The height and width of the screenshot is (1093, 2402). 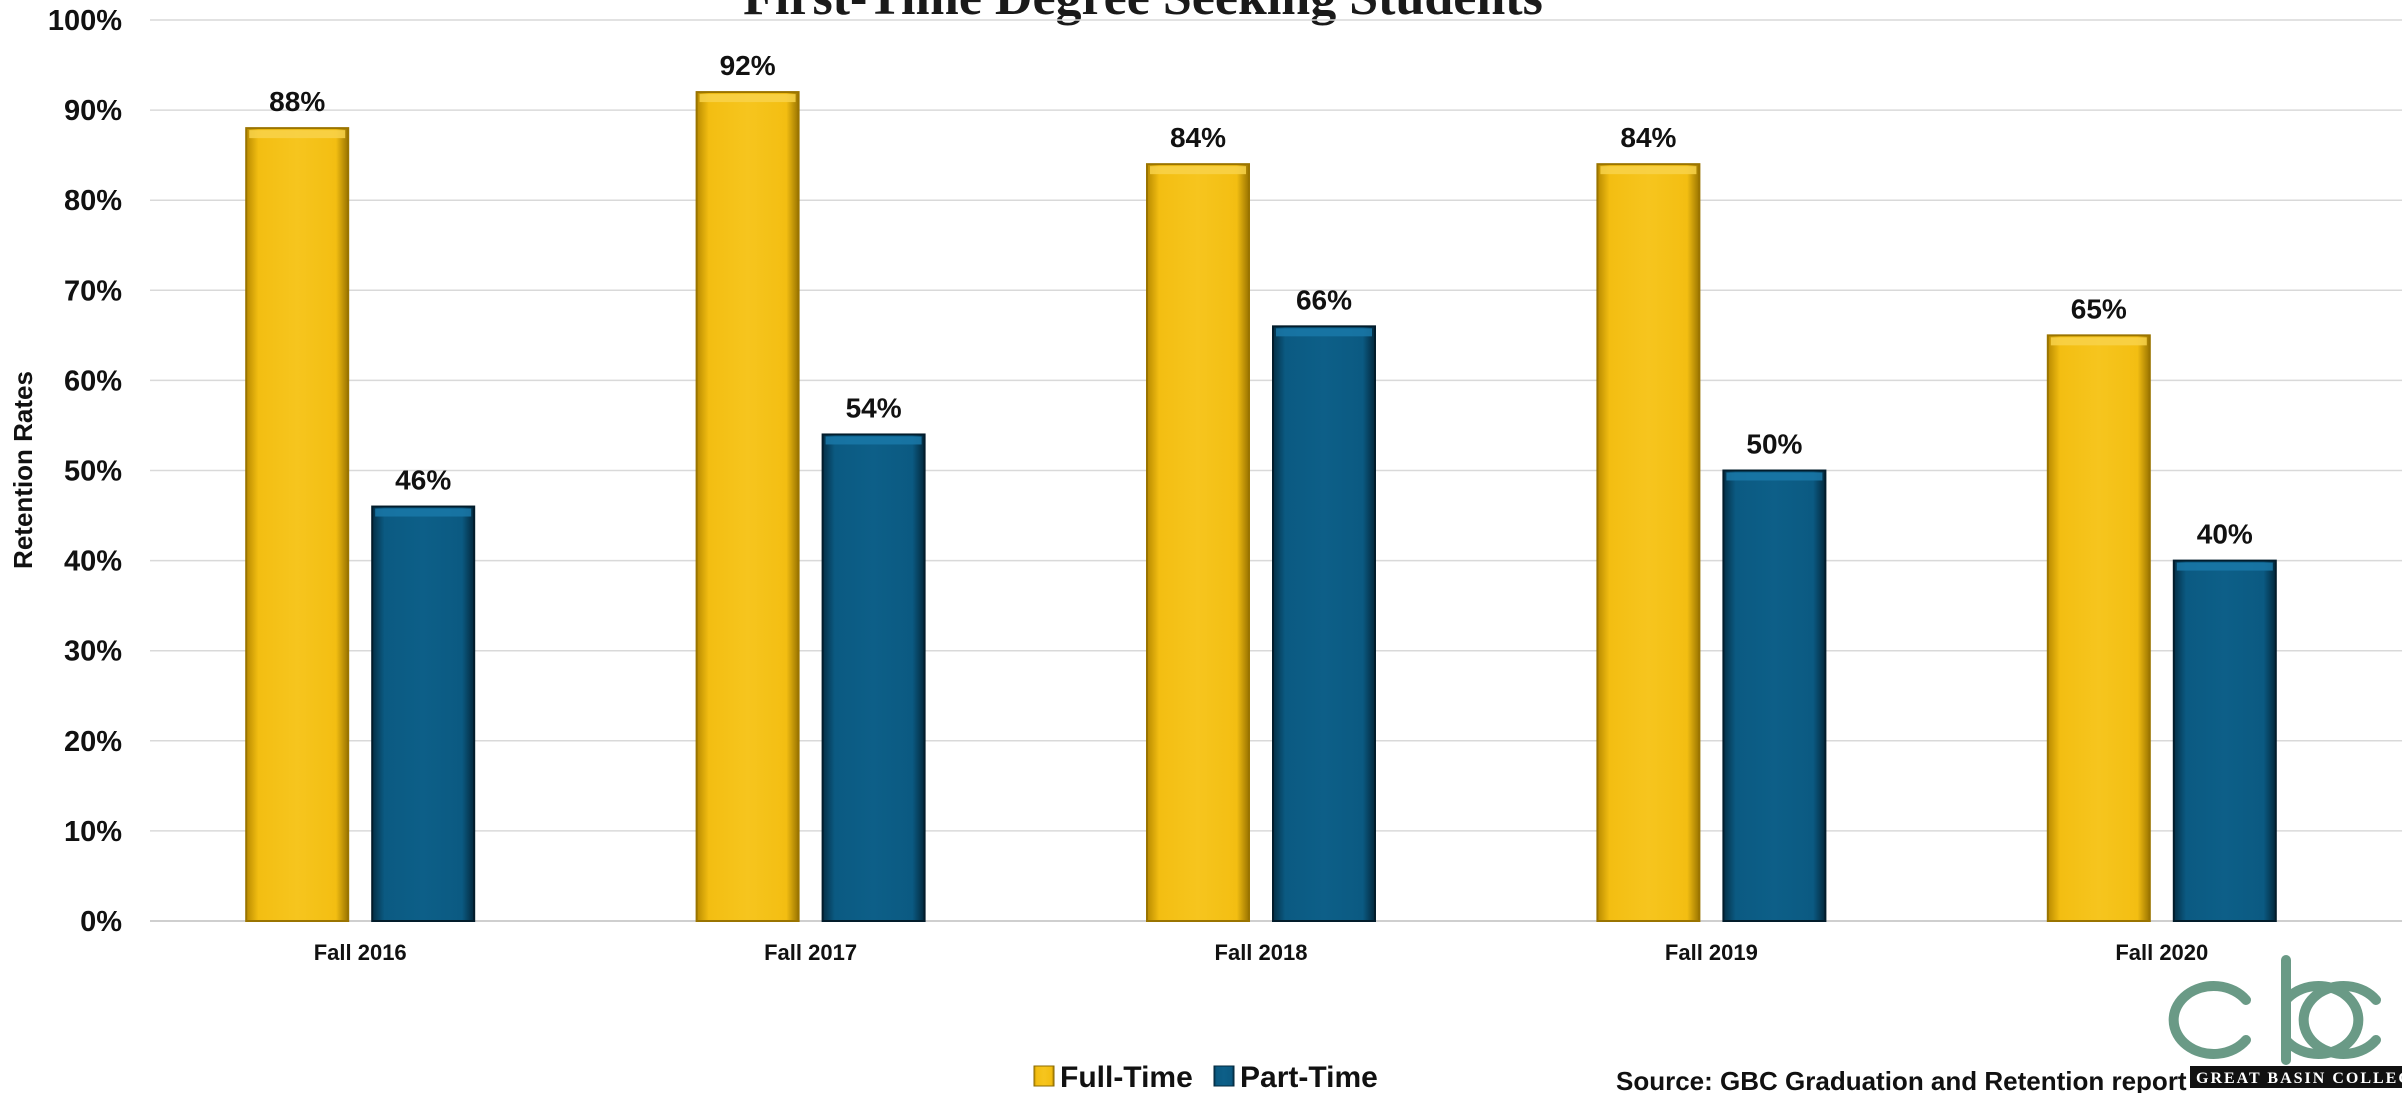 What do you see at coordinates (93, 832) in the screenshot?
I see `y-tick-label: 10%` at bounding box center [93, 832].